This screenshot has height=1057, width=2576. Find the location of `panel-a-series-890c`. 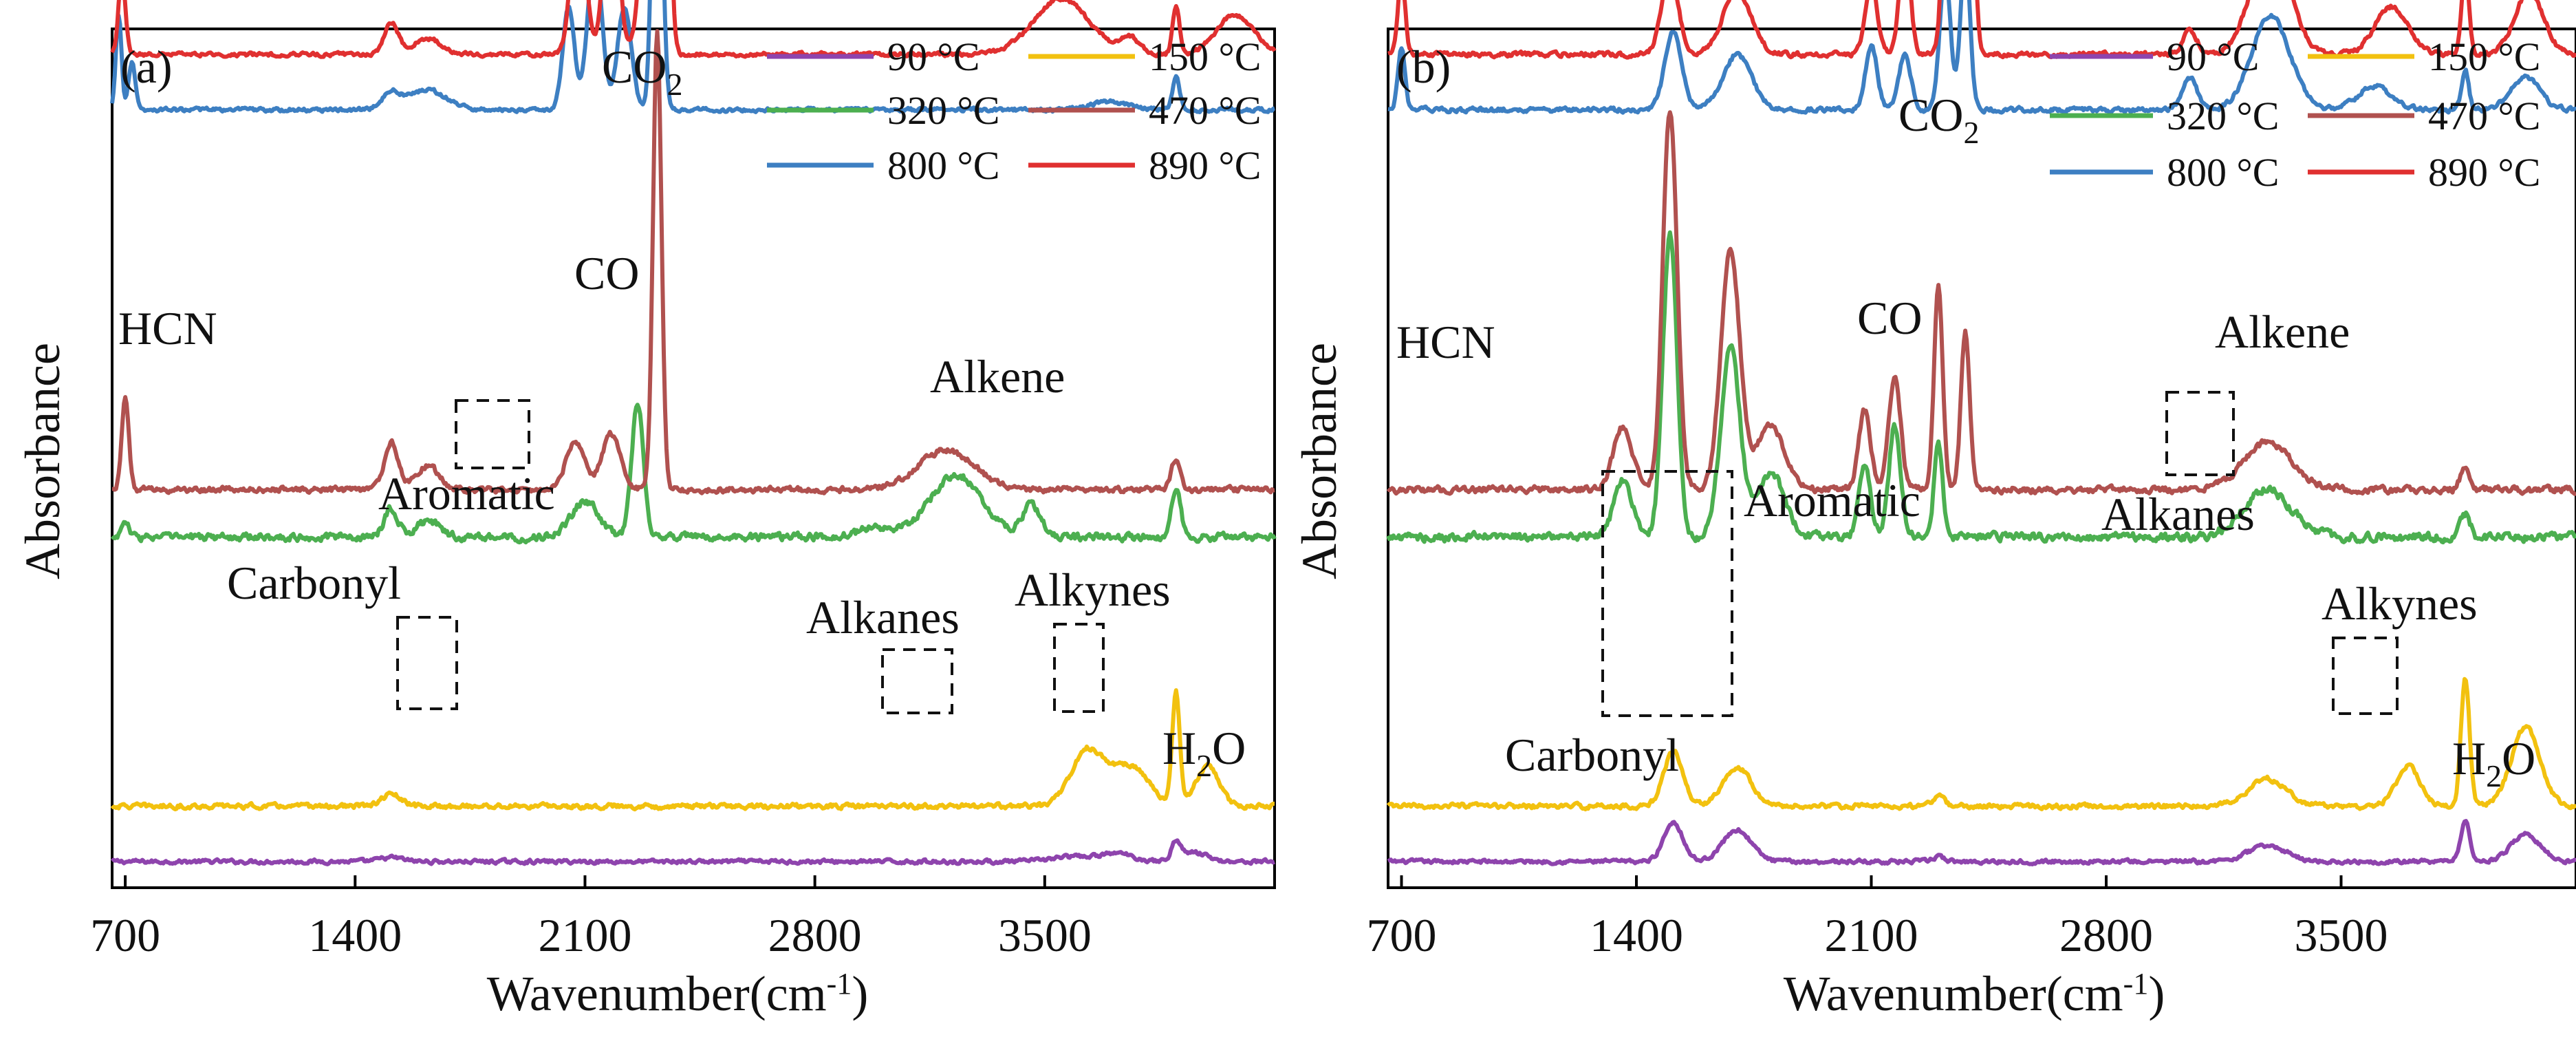

panel-a-series-890c is located at coordinates (693, 29).